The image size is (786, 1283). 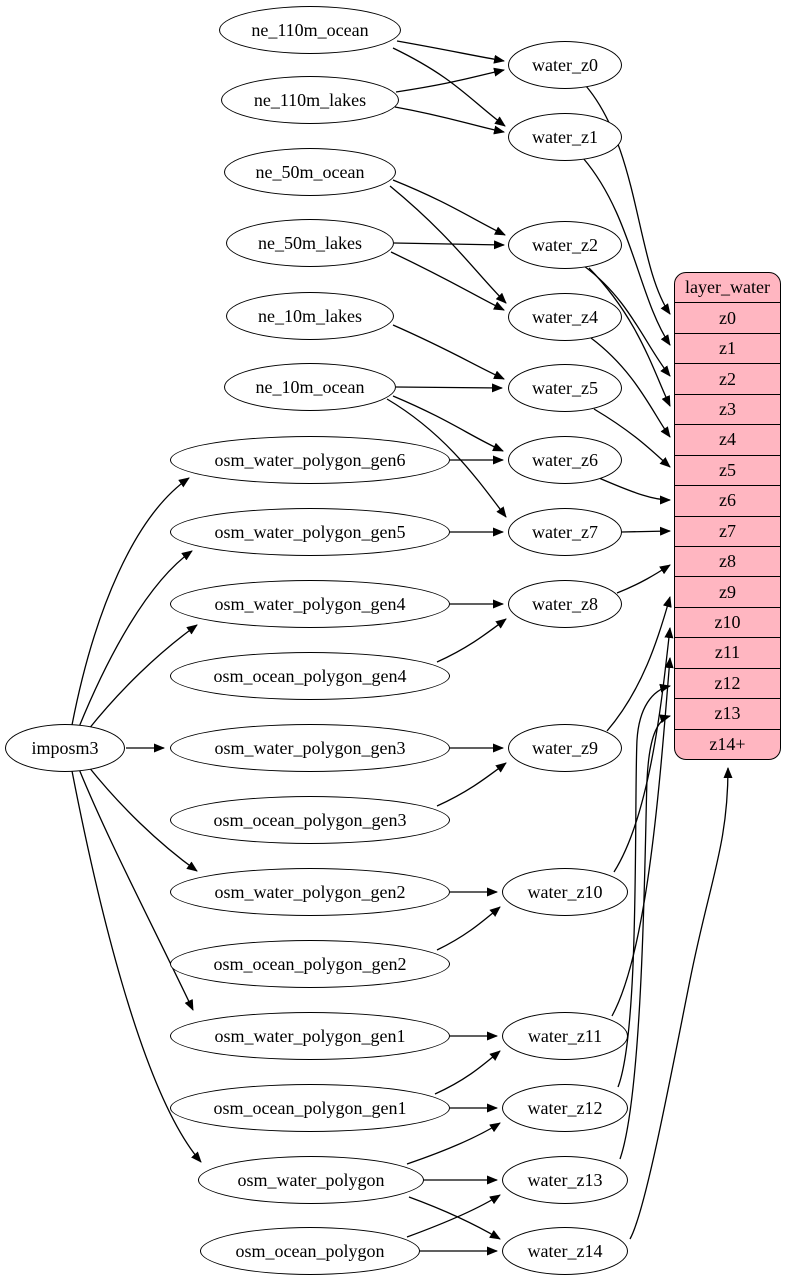 I want to click on edge-water_z12-to-row-z12, so click(x=644, y=885).